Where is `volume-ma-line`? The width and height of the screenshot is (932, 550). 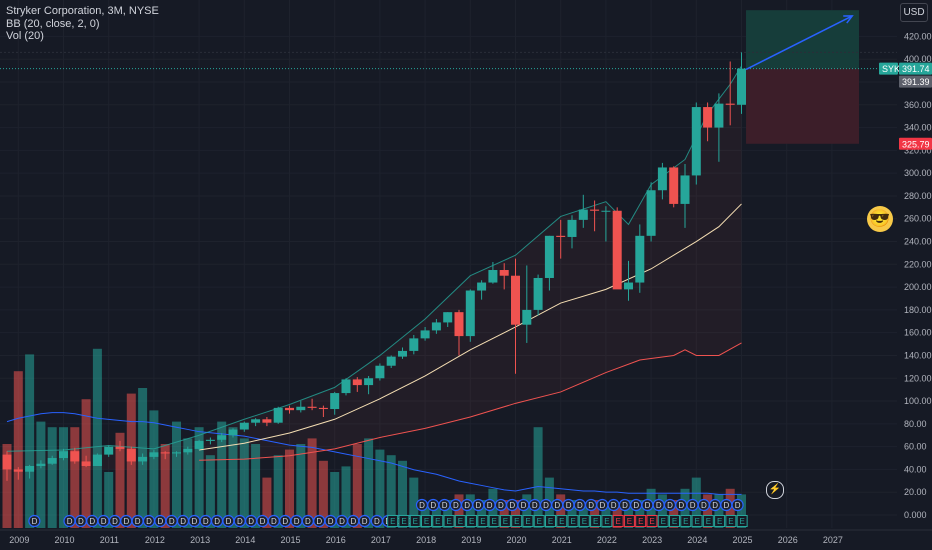
volume-ma-line is located at coordinates (374, 453).